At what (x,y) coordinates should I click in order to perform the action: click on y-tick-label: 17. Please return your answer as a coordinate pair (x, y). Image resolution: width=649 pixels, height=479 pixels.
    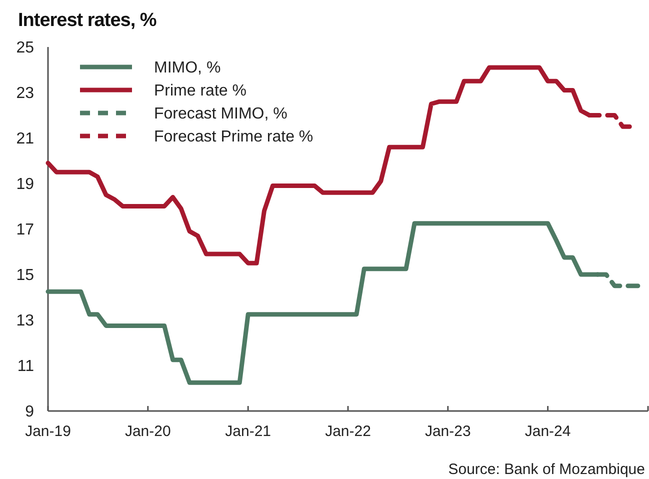
    Looking at the image, I should click on (25, 230).